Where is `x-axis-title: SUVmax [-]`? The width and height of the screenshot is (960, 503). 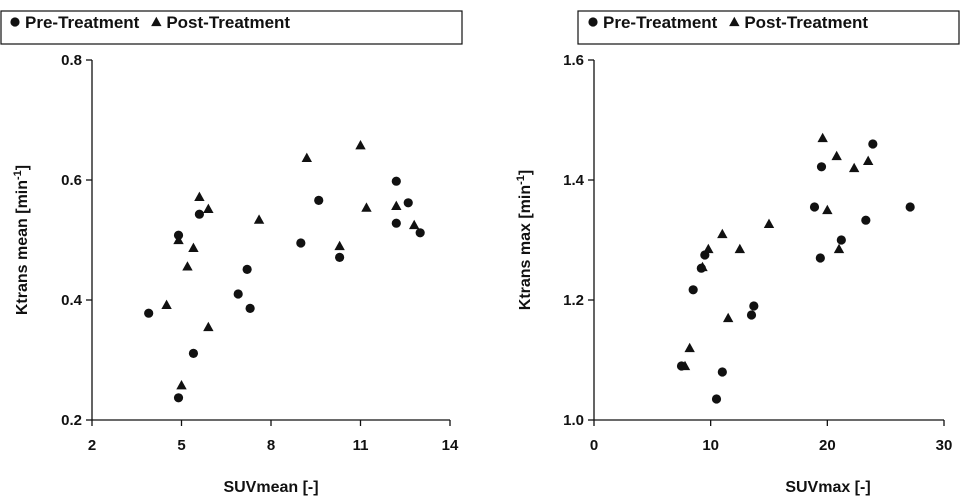
x-axis-title: SUVmax [-] is located at coordinates (827, 487).